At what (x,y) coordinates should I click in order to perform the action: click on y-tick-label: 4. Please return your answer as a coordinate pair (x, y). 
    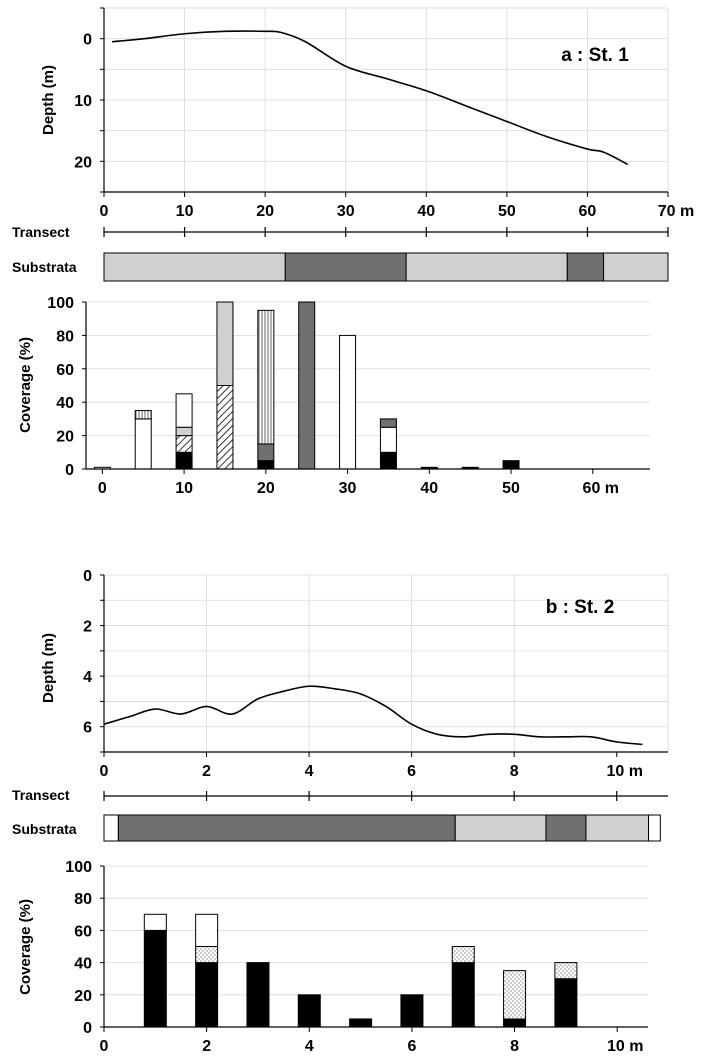
    Looking at the image, I should click on (87, 677).